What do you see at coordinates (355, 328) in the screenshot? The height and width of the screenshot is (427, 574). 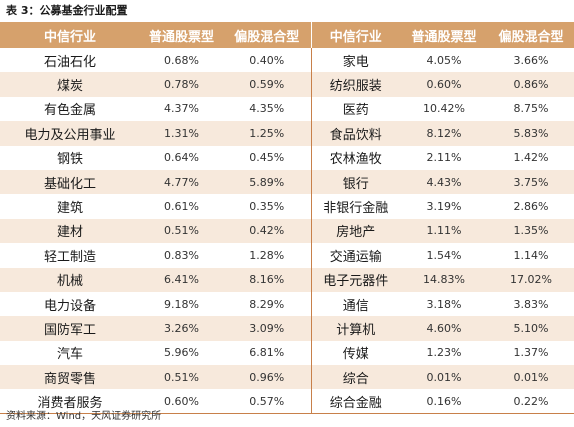 I see `industry-right-cell: 计算机` at bounding box center [355, 328].